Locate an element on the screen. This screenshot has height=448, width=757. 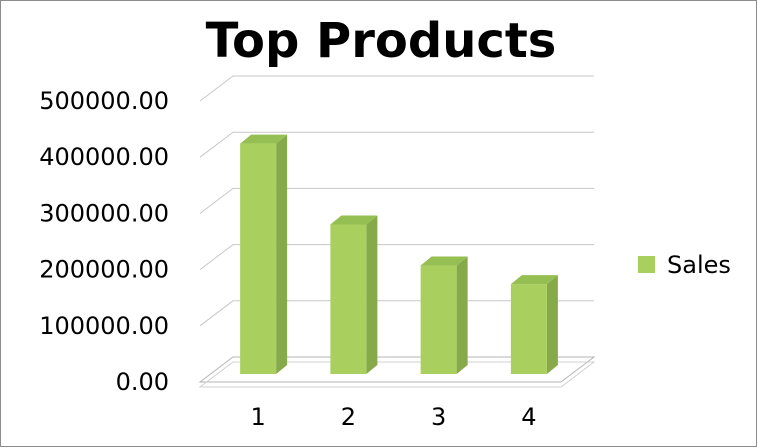
chart-title: Top Products is located at coordinates (381, 41).